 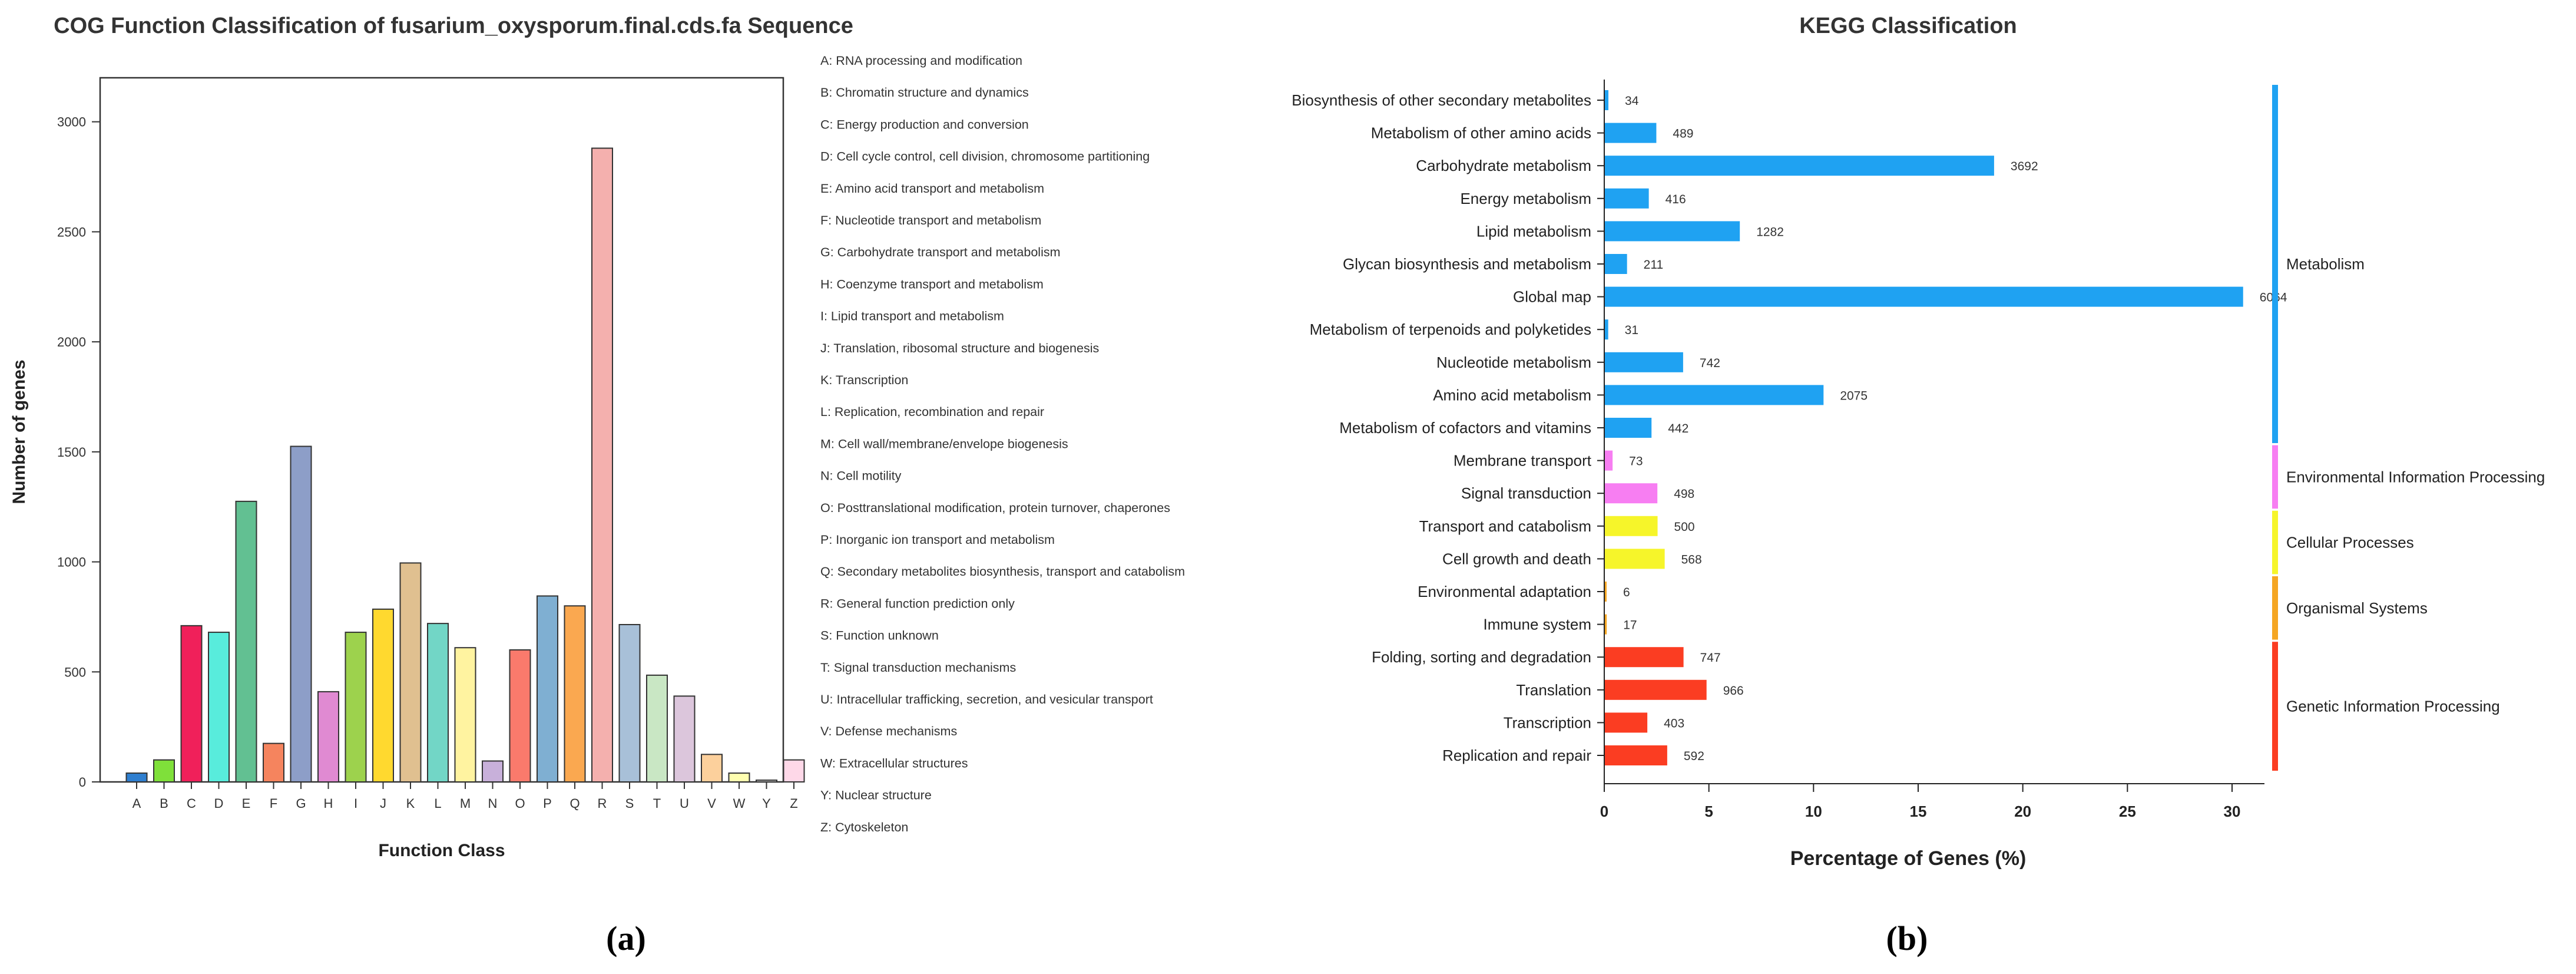 I want to click on kegg-x-tick-label: 15, so click(x=1918, y=812).